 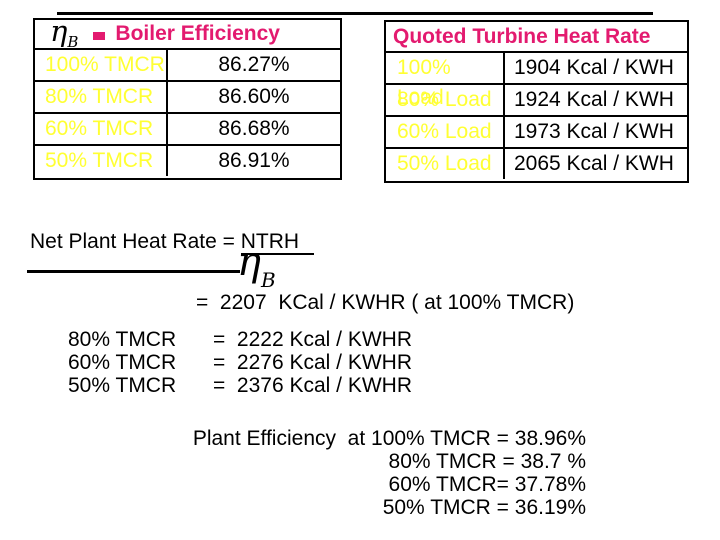 I want to click on row-value: 1924 Kcal / KWH, so click(x=594, y=99).